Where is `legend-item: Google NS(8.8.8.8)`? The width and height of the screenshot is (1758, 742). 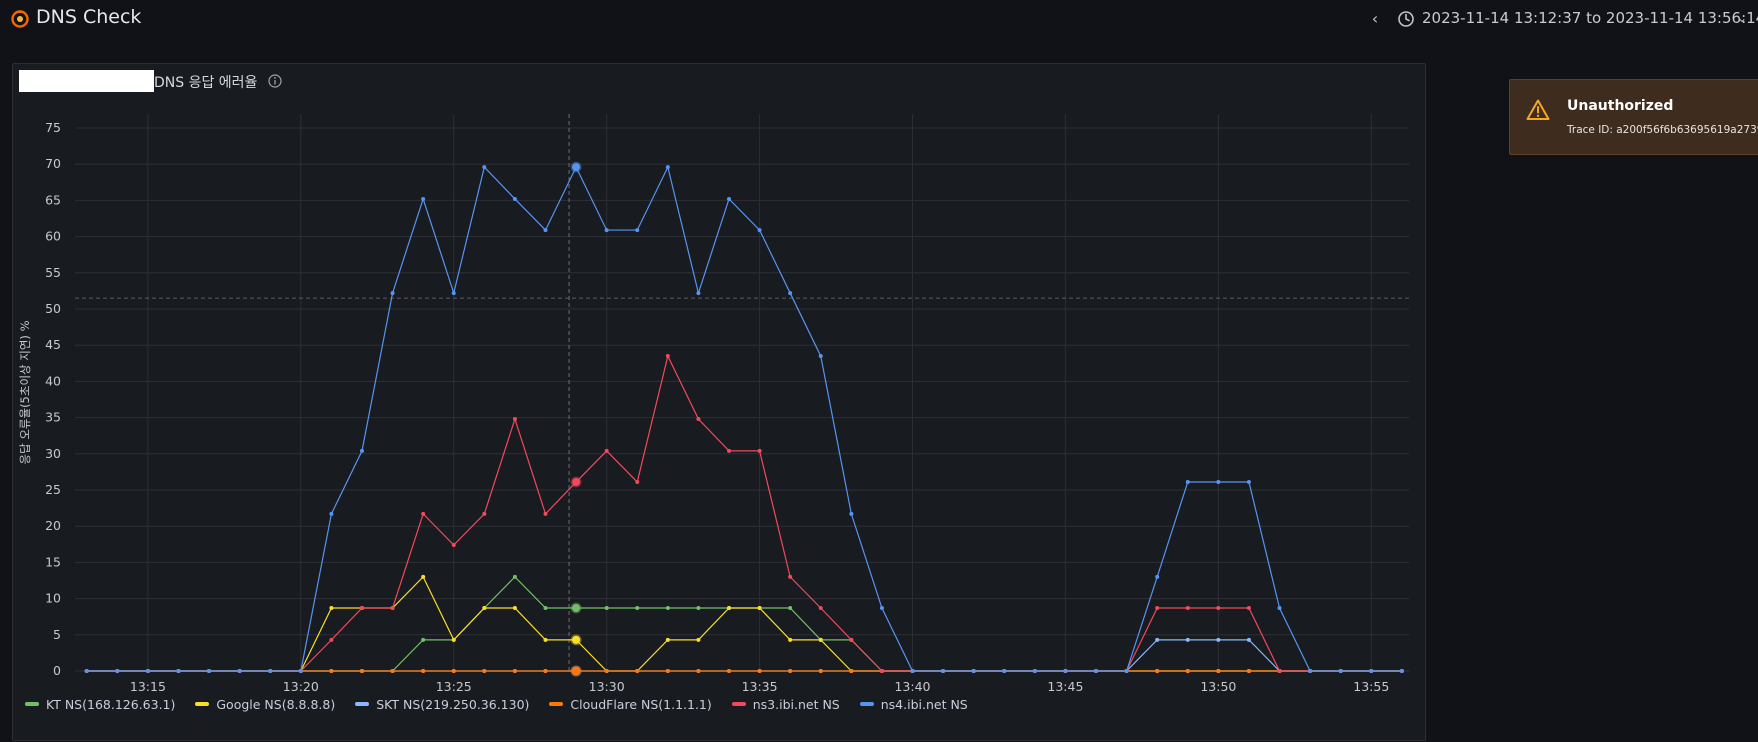
legend-item: Google NS(8.8.8.8) is located at coordinates (265, 704).